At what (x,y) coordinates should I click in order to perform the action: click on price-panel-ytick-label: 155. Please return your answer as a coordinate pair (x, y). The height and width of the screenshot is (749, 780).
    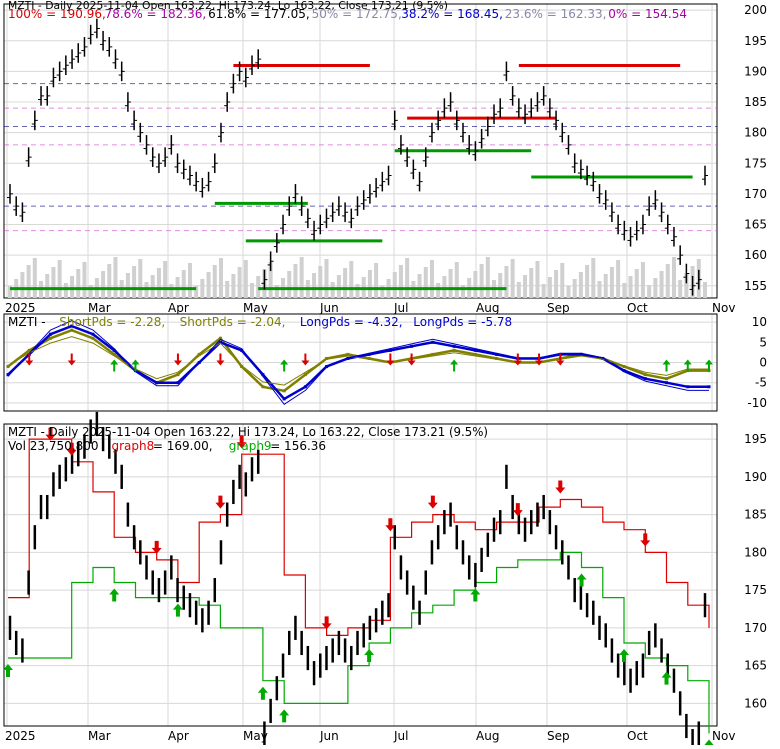
    Looking at the image, I should click on (755, 286).